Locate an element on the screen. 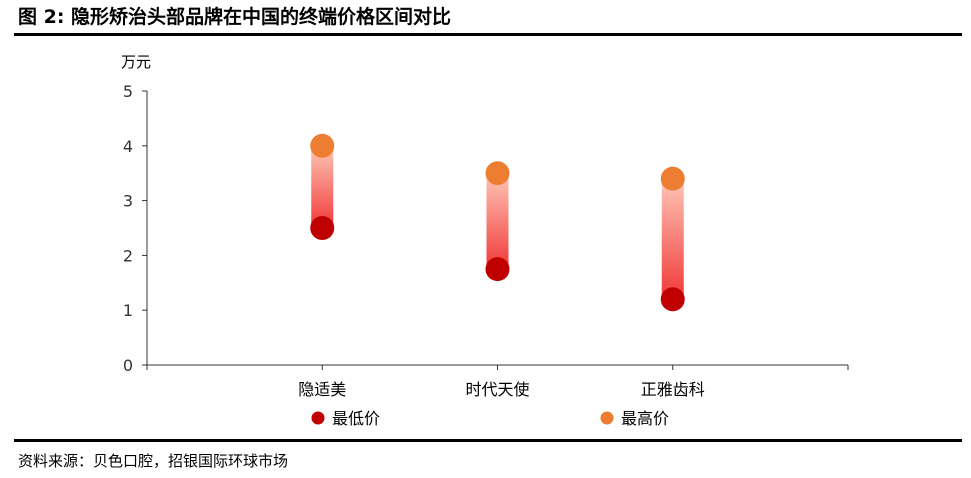 The width and height of the screenshot is (971, 478). data-points is located at coordinates (497, 222).